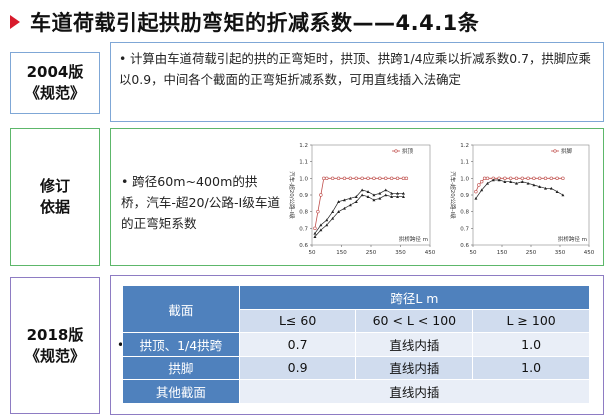 Image resolution: width=610 pixels, height=419 pixels. What do you see at coordinates (54, 93) in the screenshot?
I see `label-line2: 《规范》` at bounding box center [54, 93].